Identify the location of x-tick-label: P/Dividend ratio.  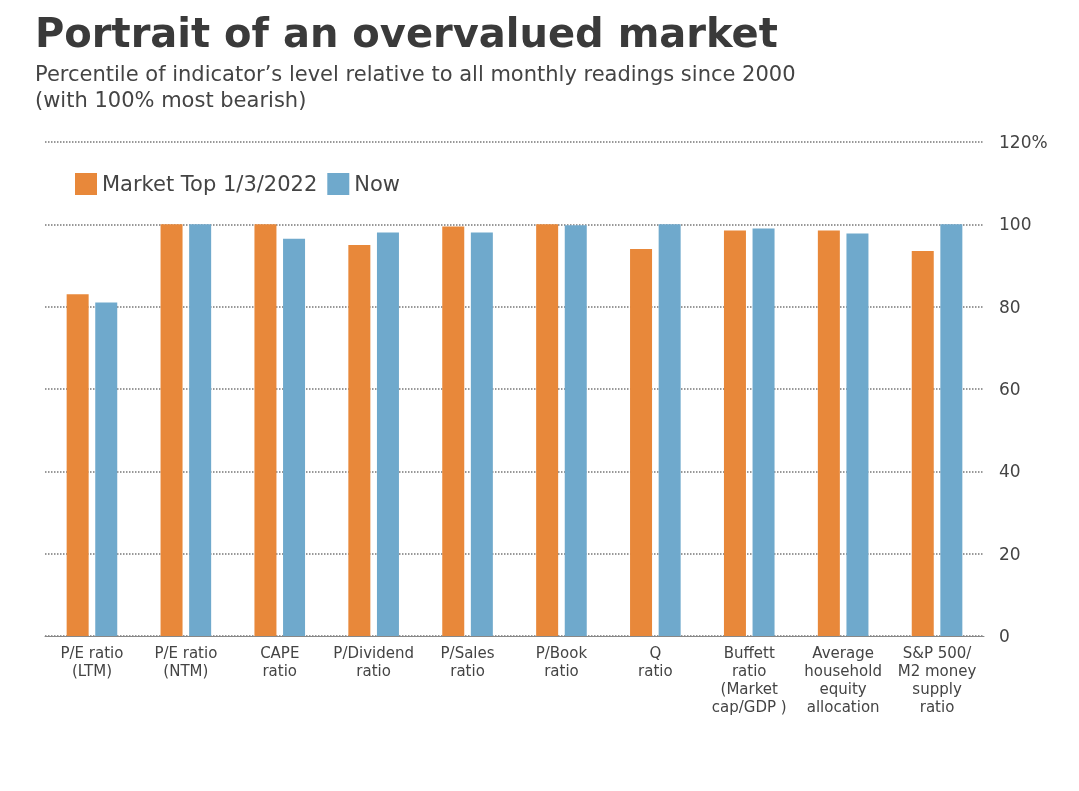
(373, 662).